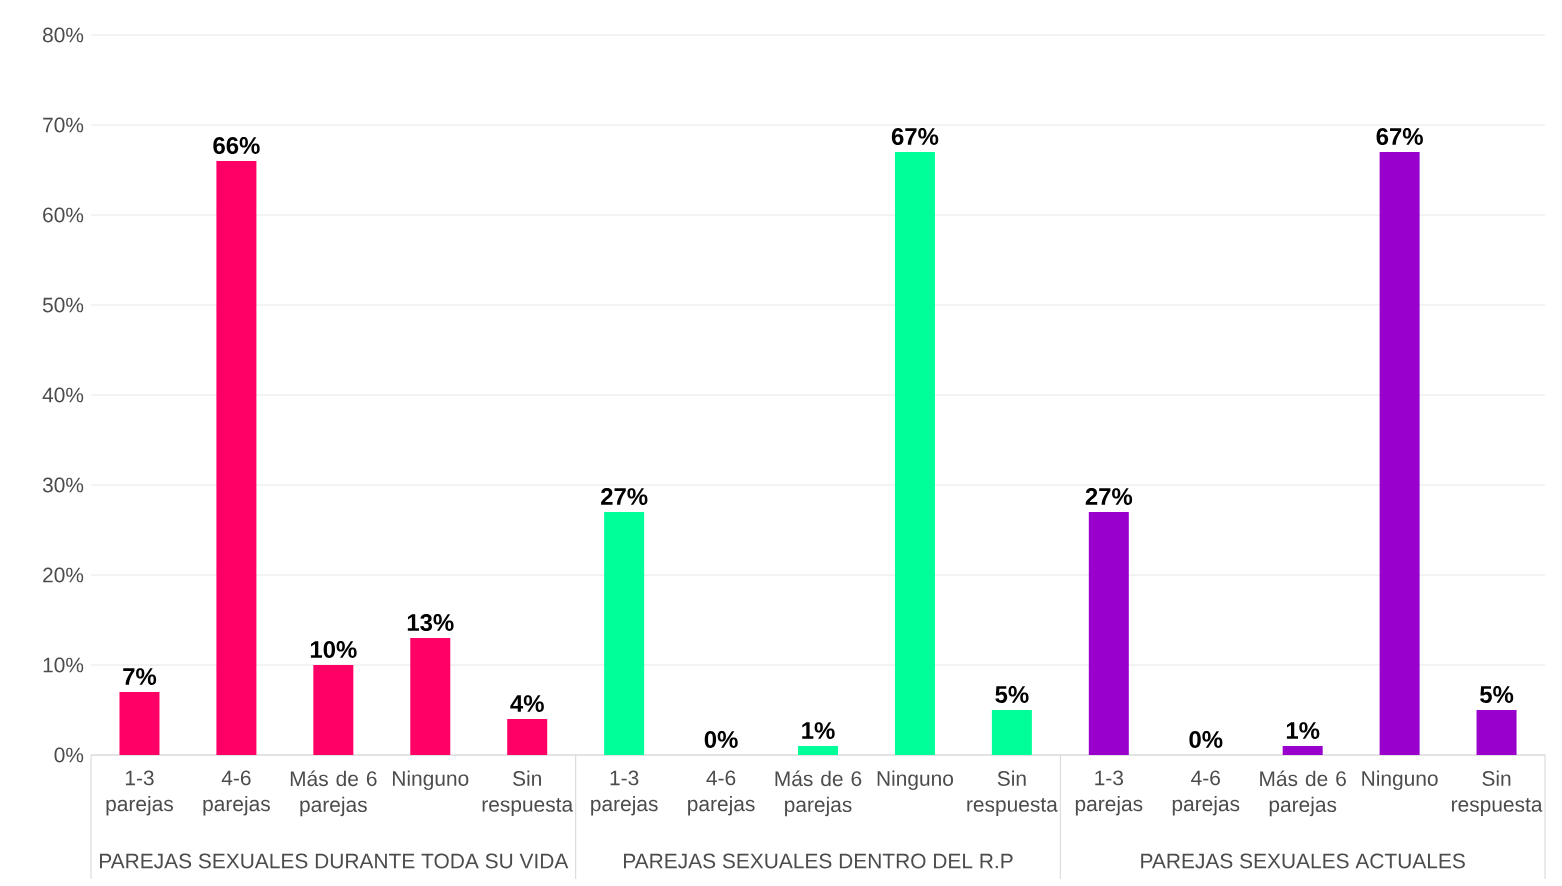 The height and width of the screenshot is (886, 1562). What do you see at coordinates (236, 145) in the screenshot?
I see `data-label: 66%` at bounding box center [236, 145].